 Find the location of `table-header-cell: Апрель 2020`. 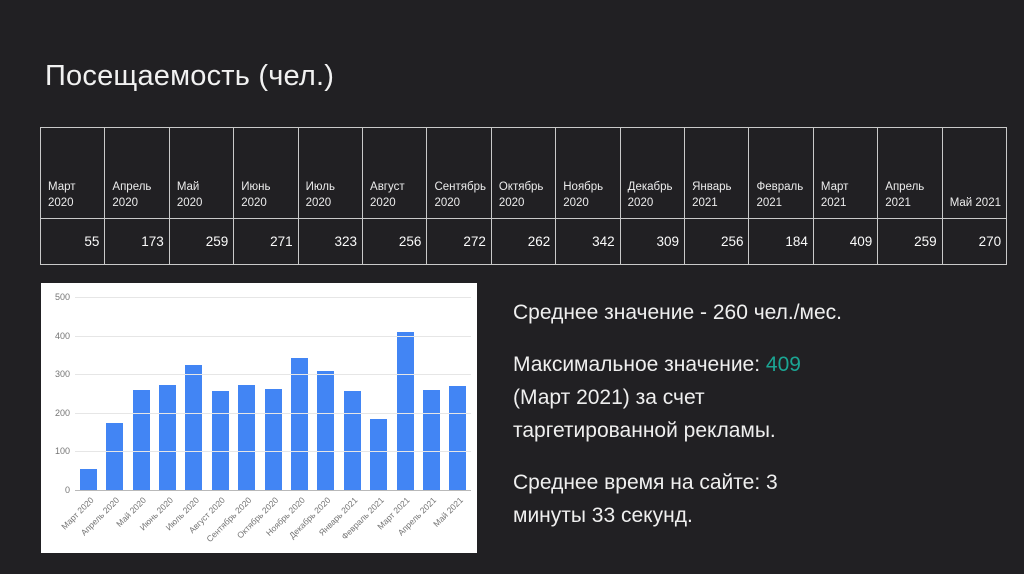

table-header-cell: Апрель 2020 is located at coordinates (136, 173).